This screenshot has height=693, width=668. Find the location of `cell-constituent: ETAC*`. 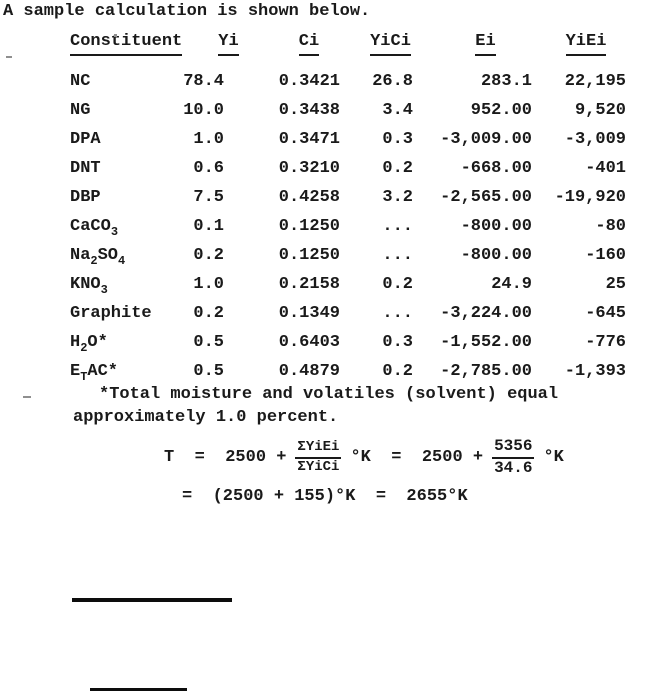

cell-constituent: ETAC* is located at coordinates (94, 373).